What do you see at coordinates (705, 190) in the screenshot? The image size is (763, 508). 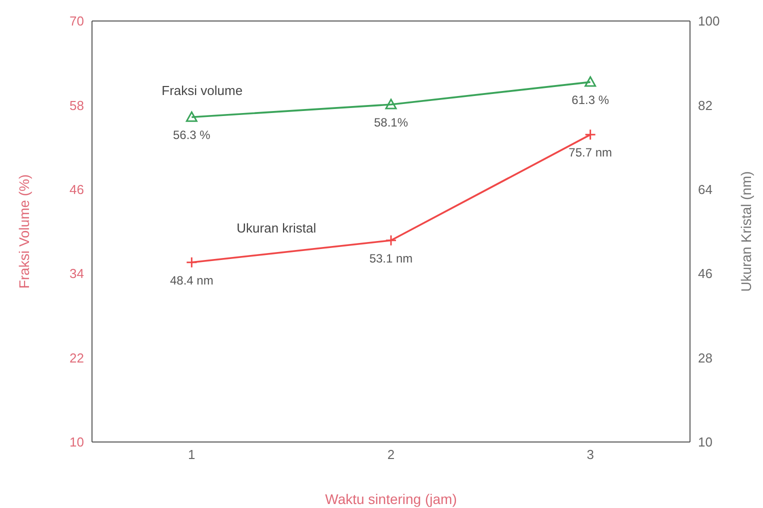 I see `y2-tick-label: 64` at bounding box center [705, 190].